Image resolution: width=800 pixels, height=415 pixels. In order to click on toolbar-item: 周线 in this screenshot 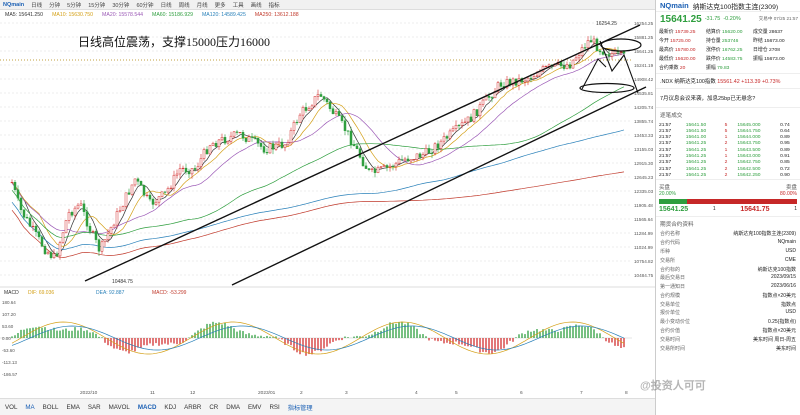, I will do `click(184, 5)`.